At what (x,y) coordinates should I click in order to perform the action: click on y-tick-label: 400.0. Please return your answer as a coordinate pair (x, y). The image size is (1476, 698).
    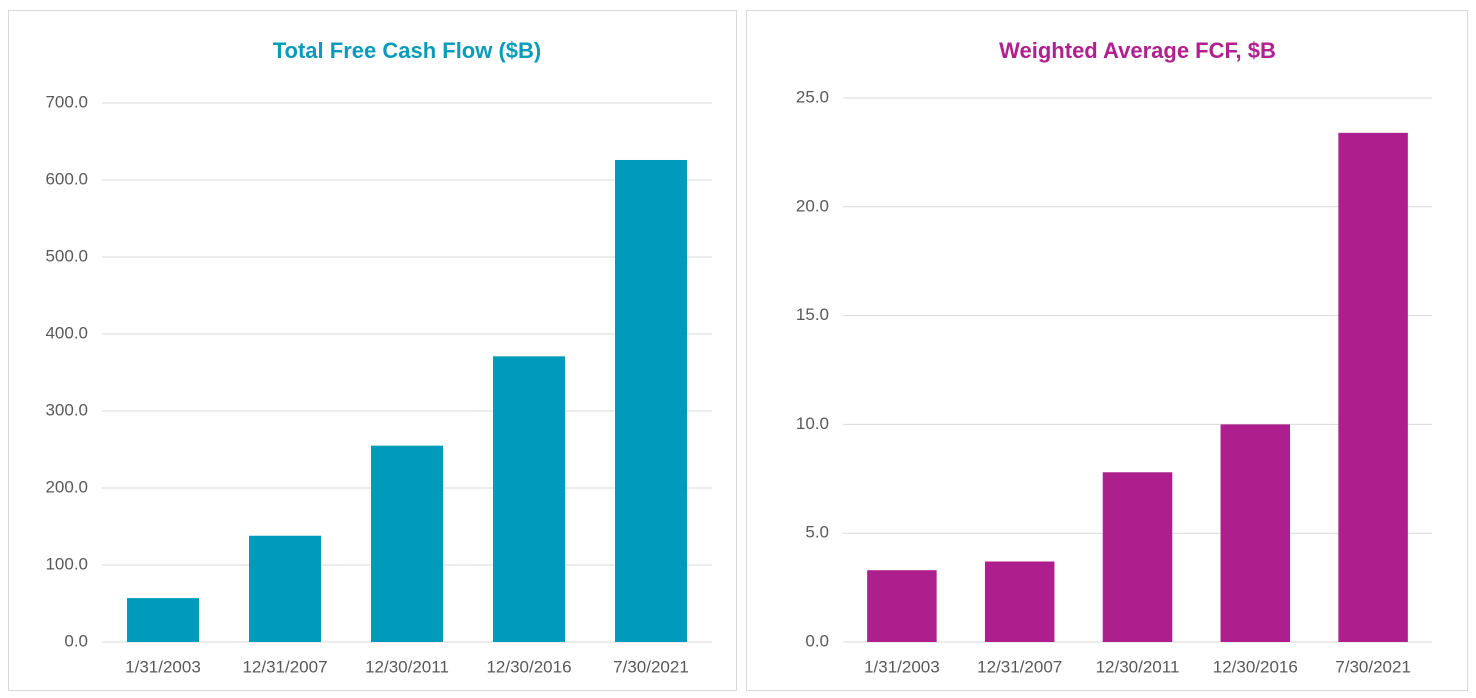
    Looking at the image, I should click on (66, 332).